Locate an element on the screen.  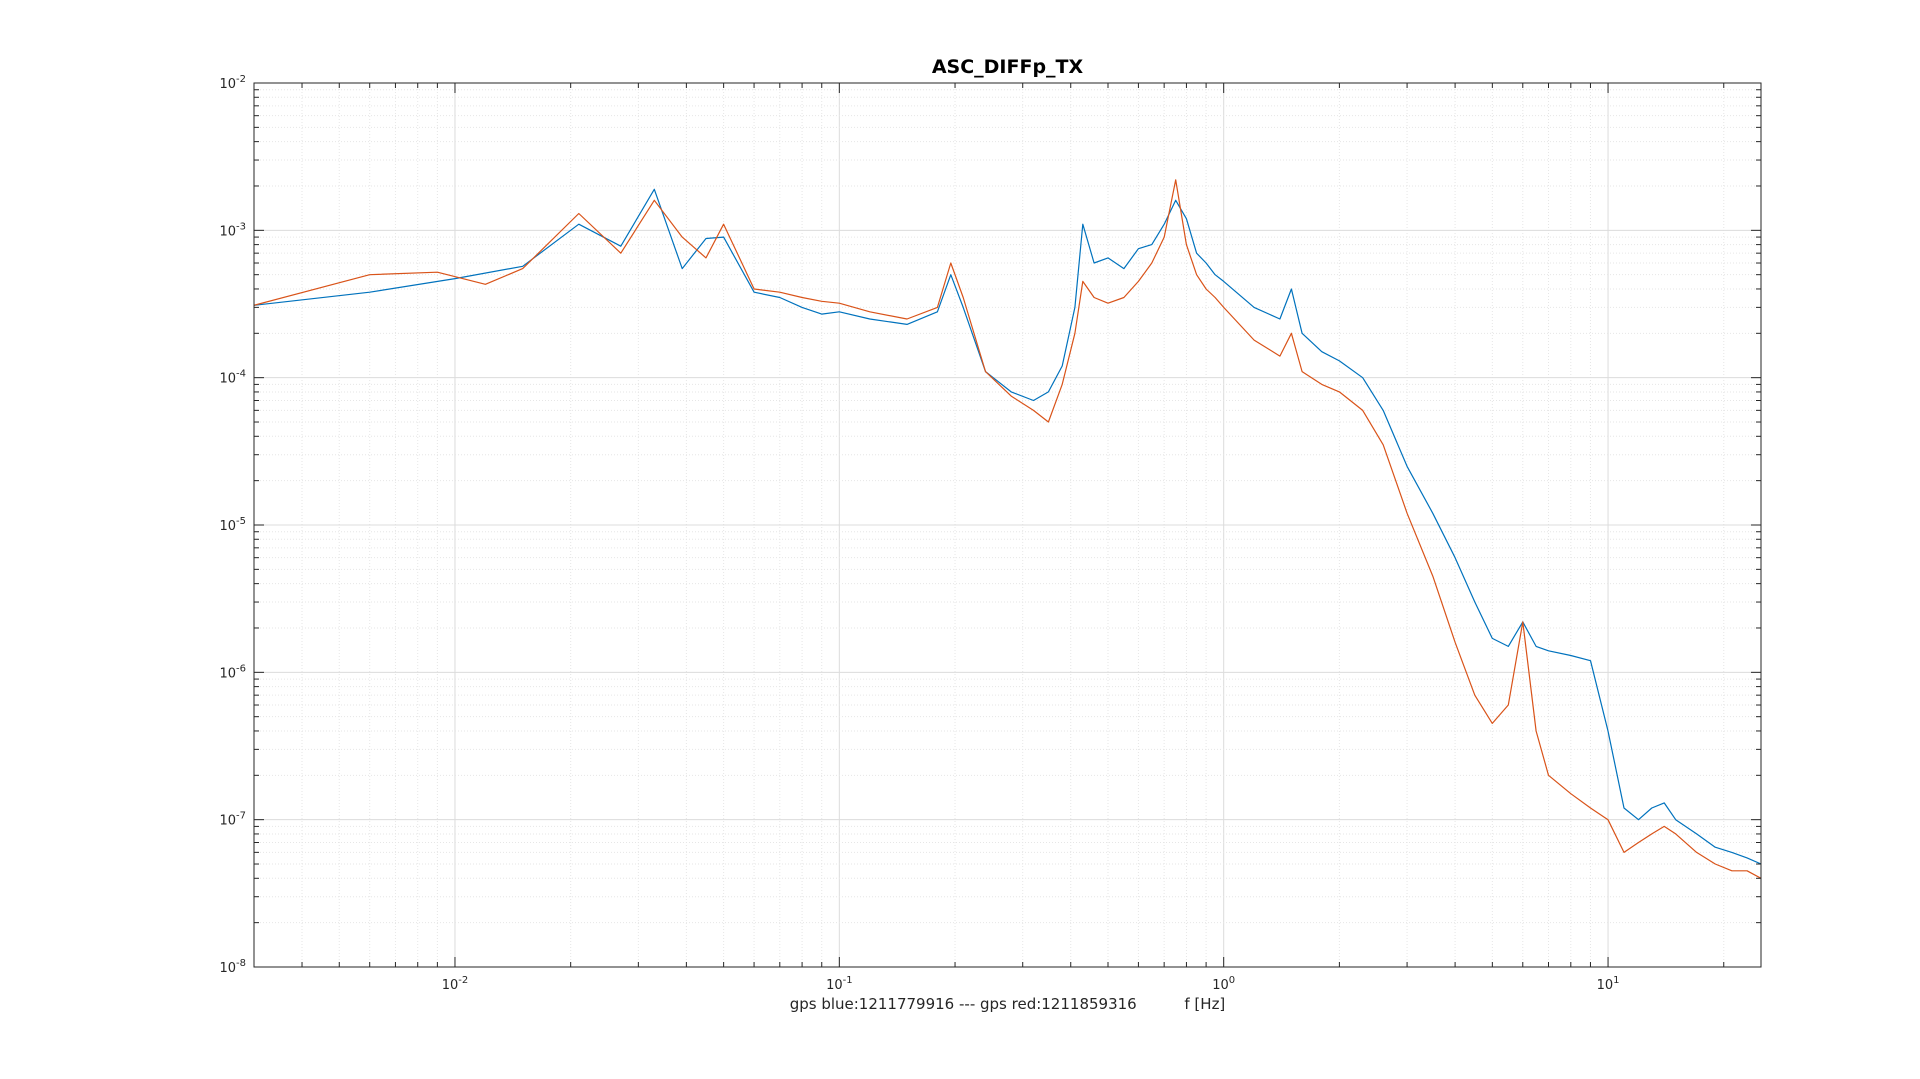
x-tick-label: 10⁻² is located at coordinates (455, 984).